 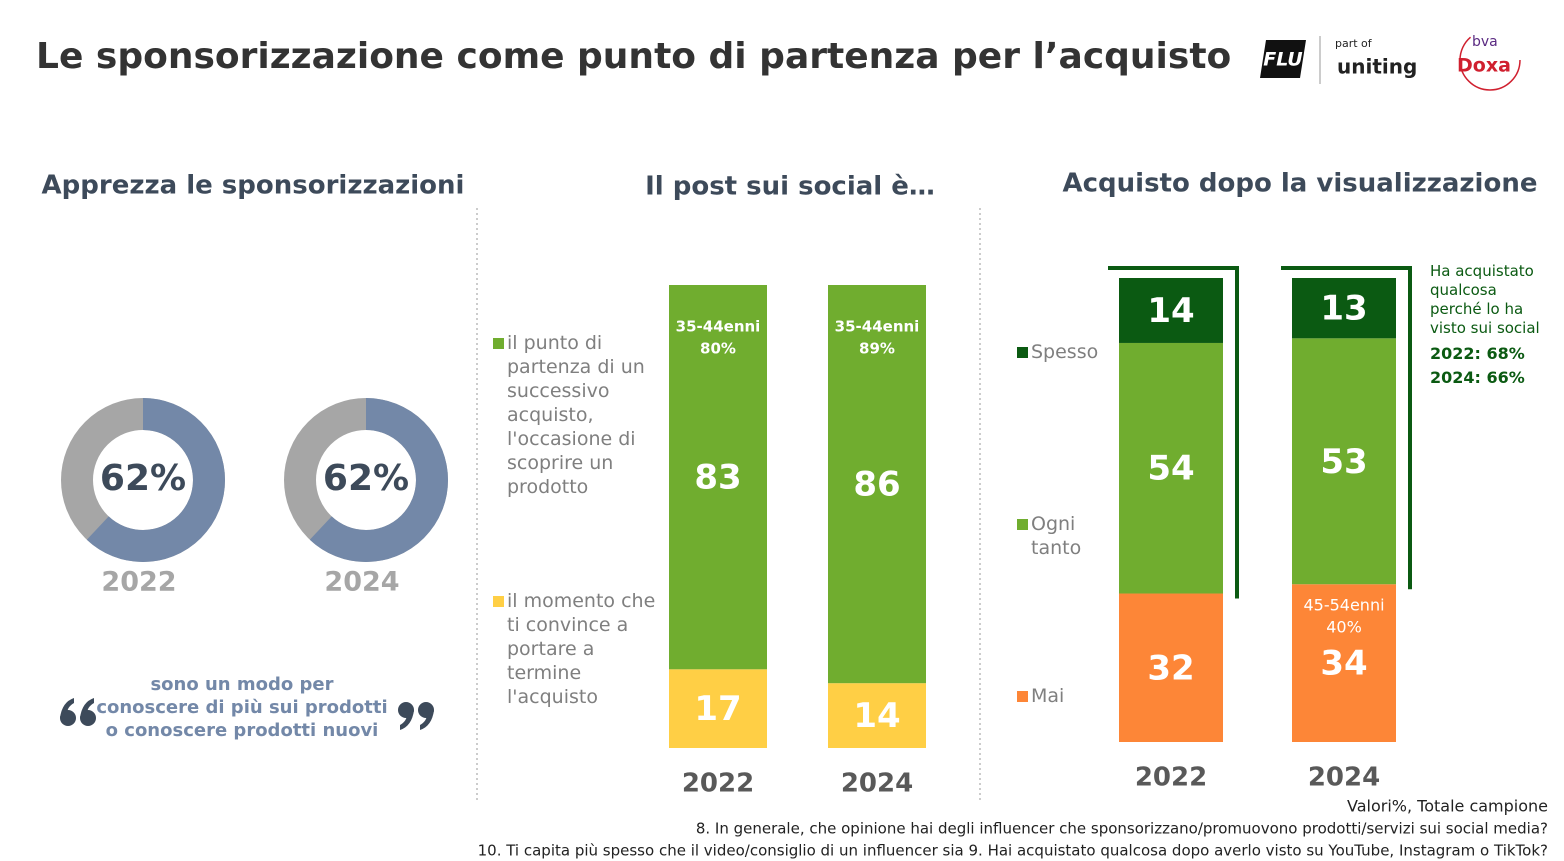 What do you see at coordinates (1354, 43) in the screenshot?
I see `part-of: part of` at bounding box center [1354, 43].